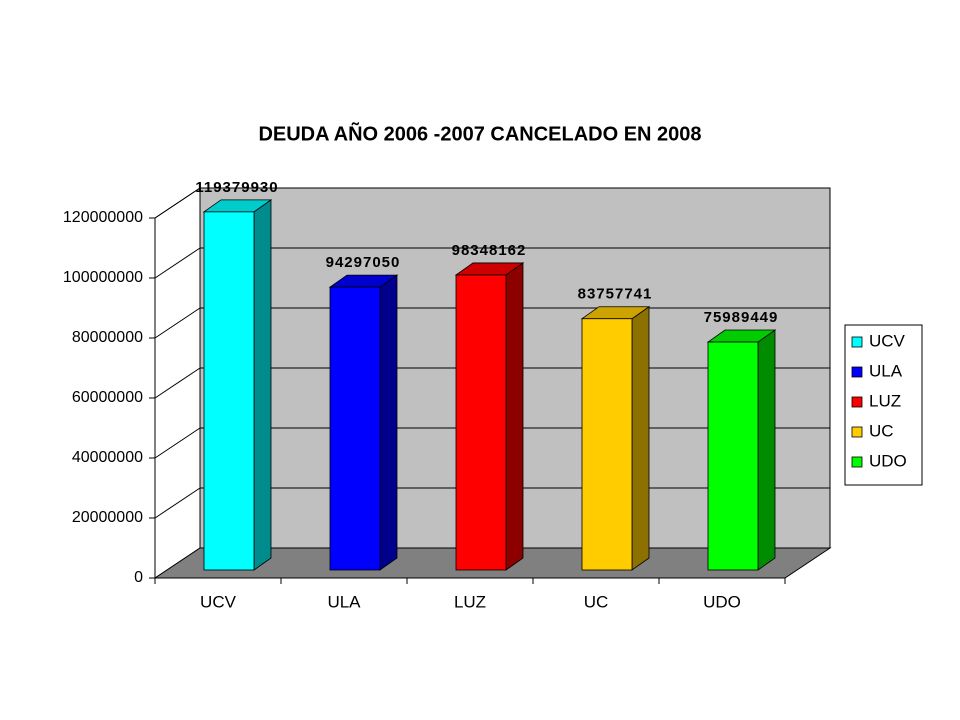 Image resolution: width=960 pixels, height=720 pixels. I want to click on chart-title: DEUDA AÑO 2006 -2007 CANCELADO EN 2008, so click(479, 133).